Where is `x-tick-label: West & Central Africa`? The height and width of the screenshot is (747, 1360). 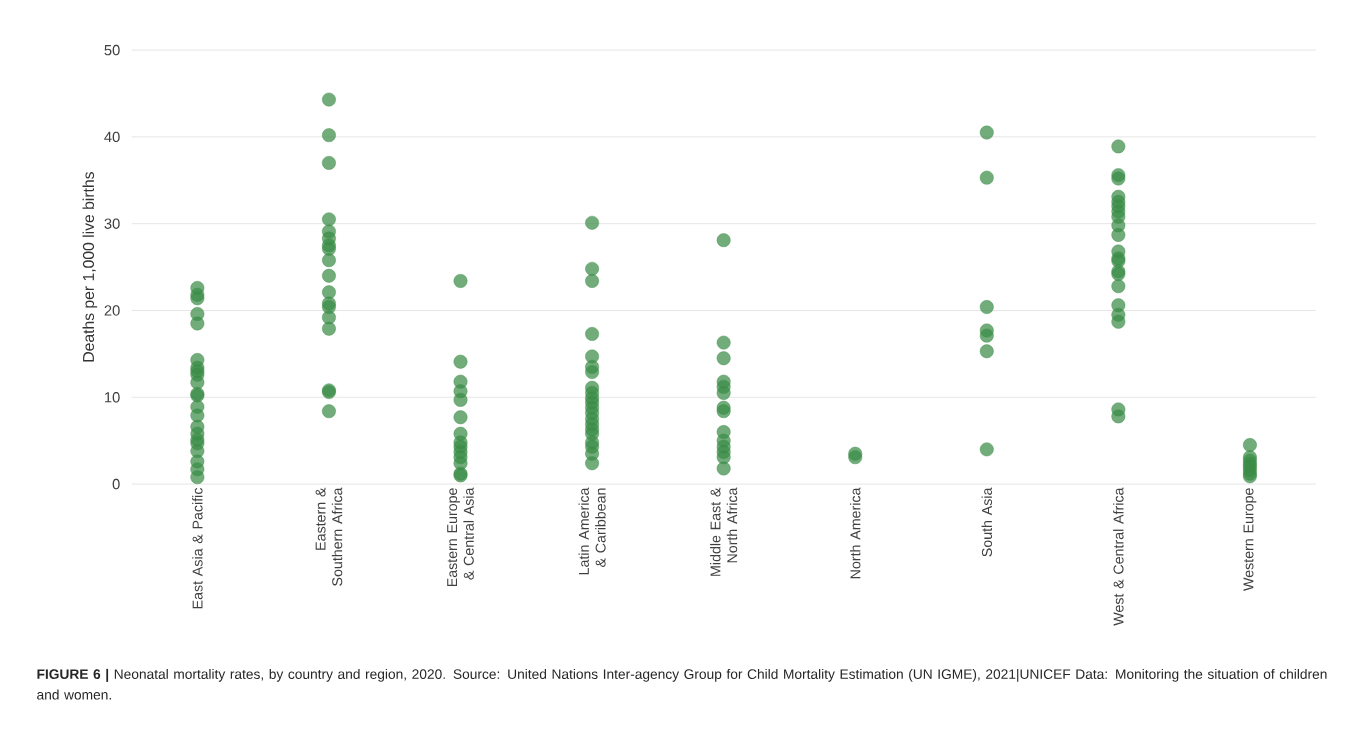
x-tick-label: West & Central Africa is located at coordinates (1118, 556).